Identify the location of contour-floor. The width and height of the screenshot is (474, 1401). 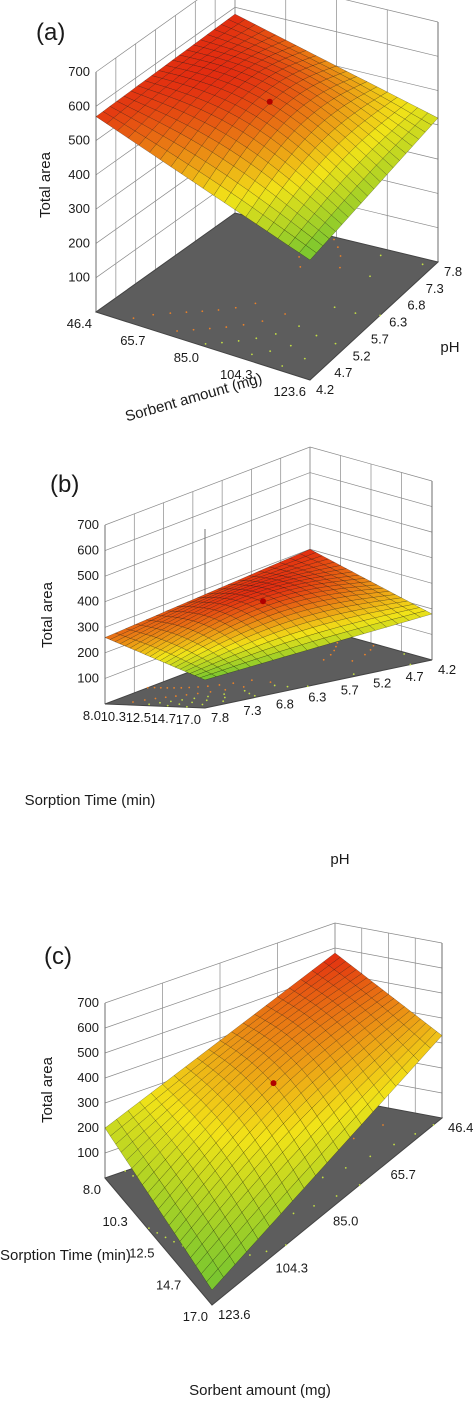
(267, 296).